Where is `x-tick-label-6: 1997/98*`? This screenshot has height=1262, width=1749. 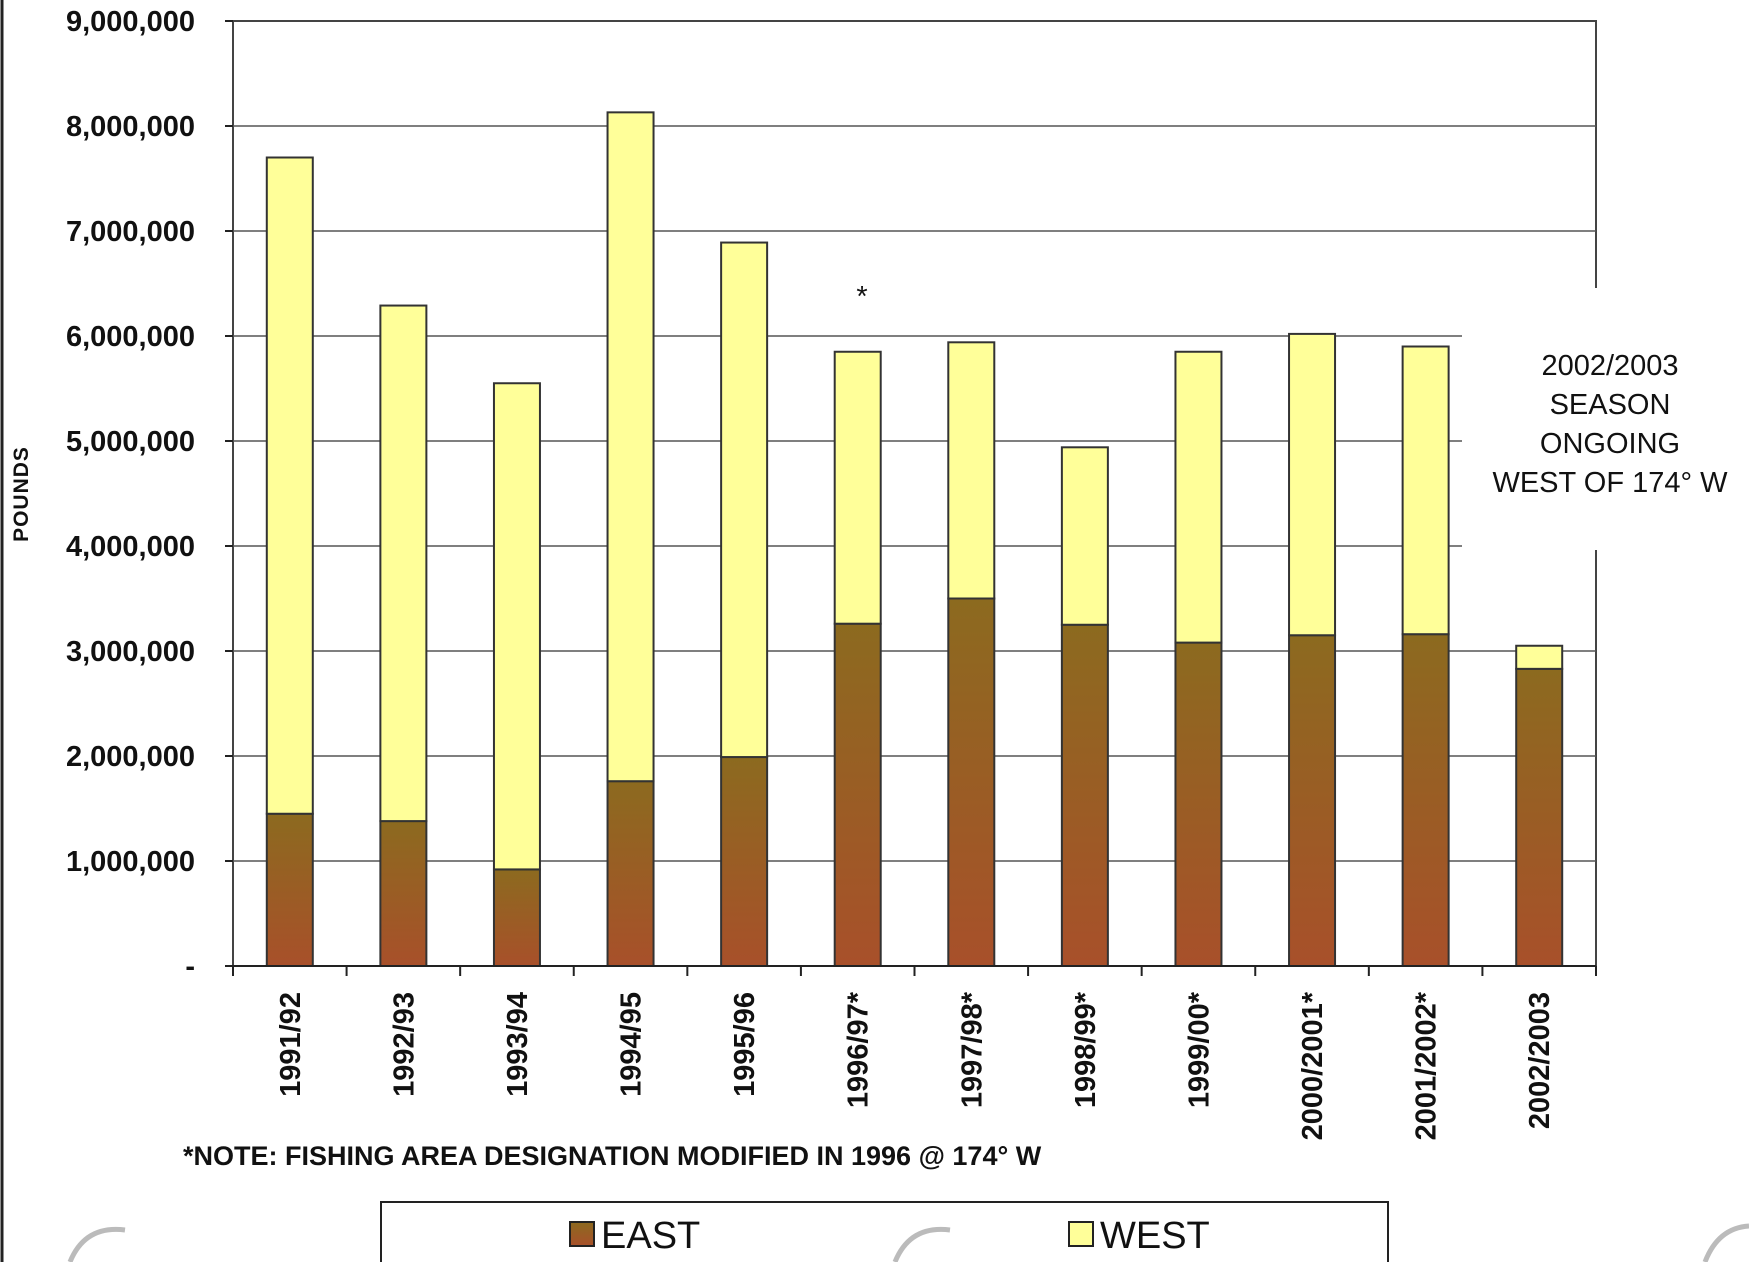 x-tick-label-6: 1997/98* is located at coordinates (972, 1049).